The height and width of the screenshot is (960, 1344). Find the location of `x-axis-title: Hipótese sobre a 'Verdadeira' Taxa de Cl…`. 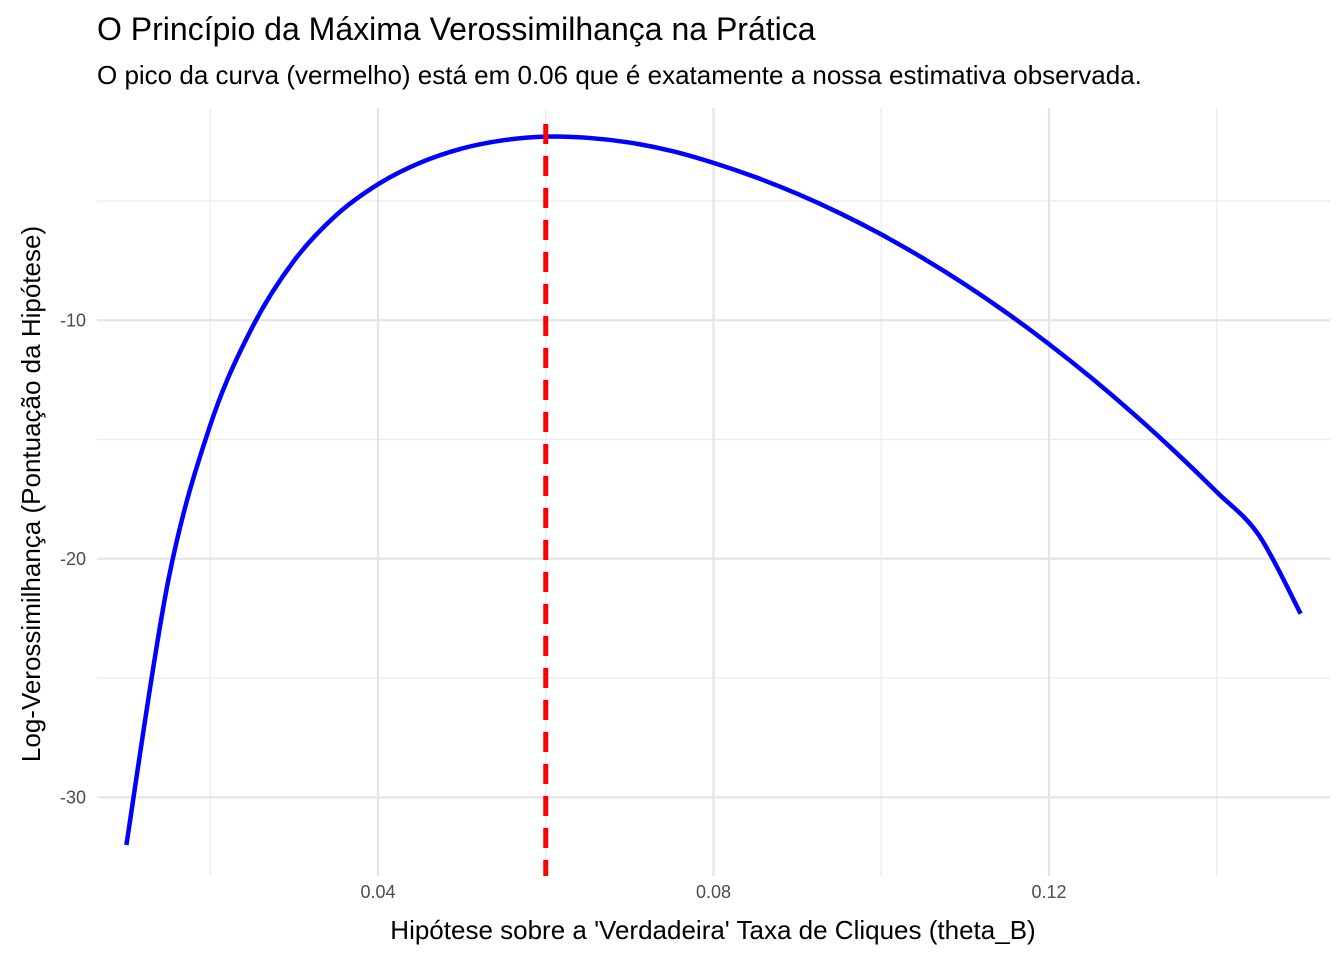

x-axis-title: Hipótese sobre a 'Verdadeira' Taxa de Cl… is located at coordinates (712, 930).